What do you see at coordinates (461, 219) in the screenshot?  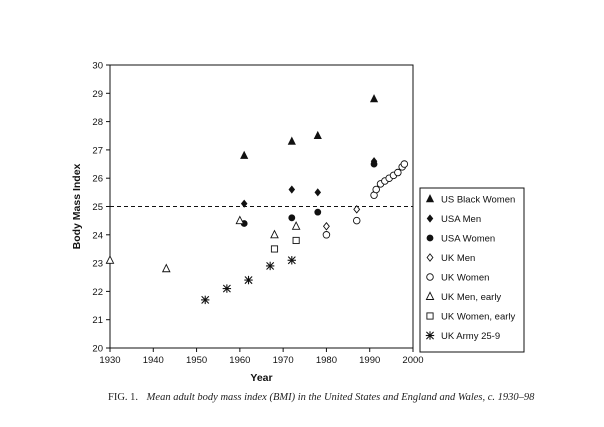 I see `legend-label-usa-men: USA Men` at bounding box center [461, 219].